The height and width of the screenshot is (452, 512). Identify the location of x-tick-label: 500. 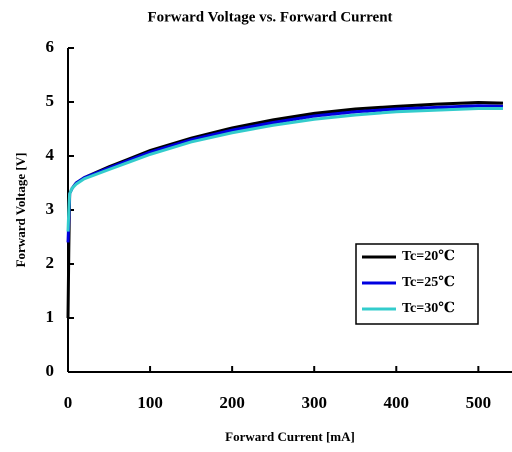
(479, 402).